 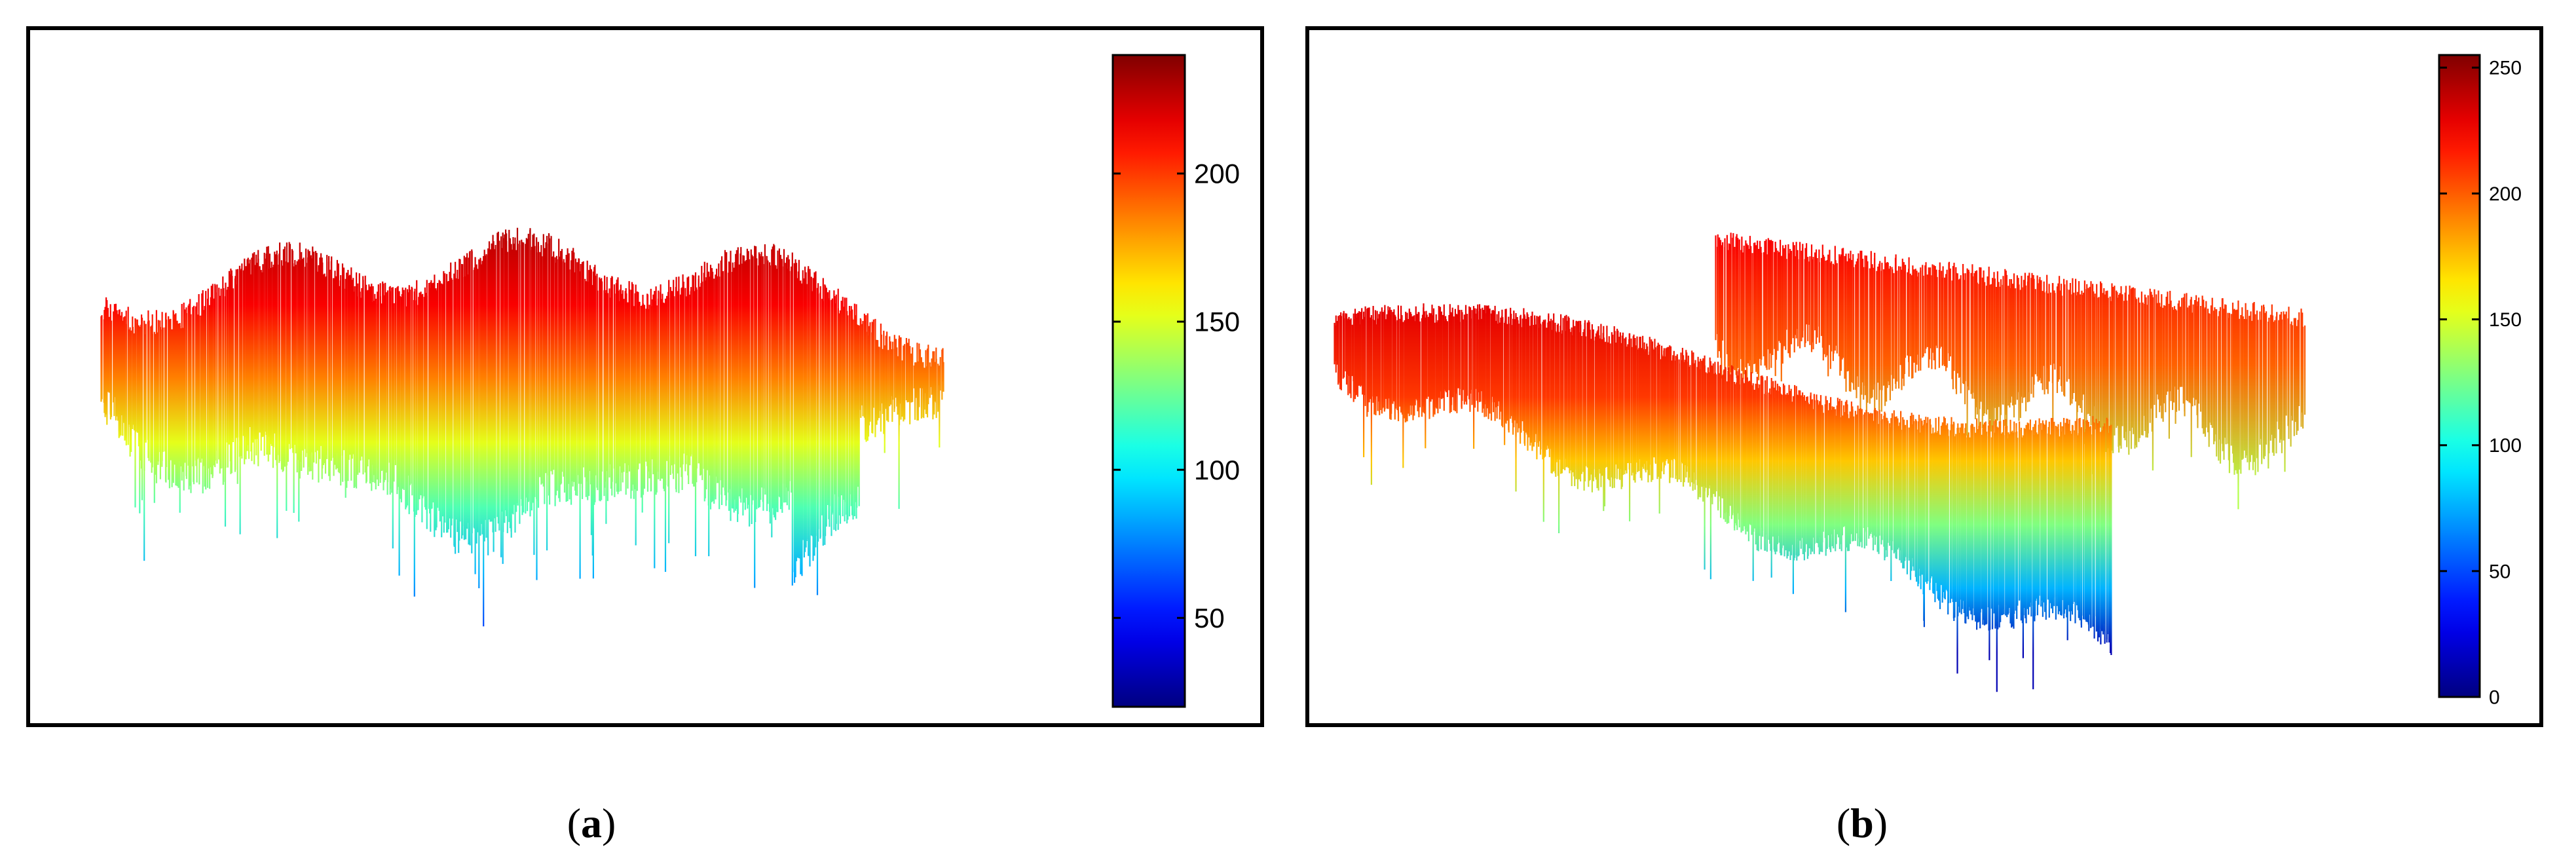 What do you see at coordinates (2500, 571) in the screenshot?
I see `bcb-colorbar-tick-label: 50` at bounding box center [2500, 571].